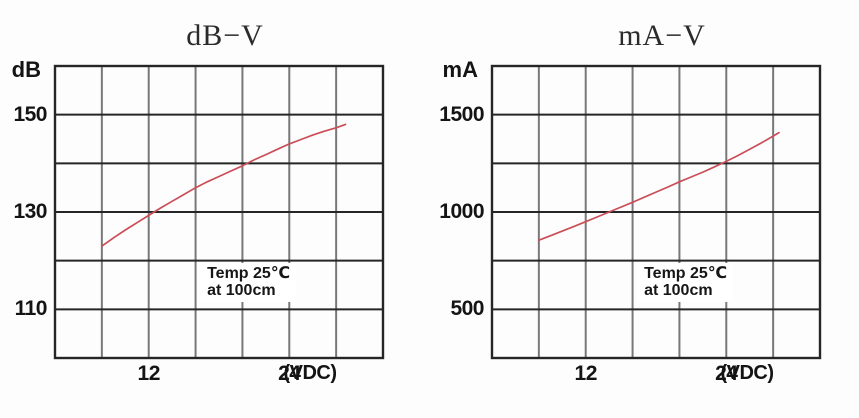 The width and height of the screenshot is (859, 418). I want to click on chart-title-db-v: dB−V, so click(225, 35).